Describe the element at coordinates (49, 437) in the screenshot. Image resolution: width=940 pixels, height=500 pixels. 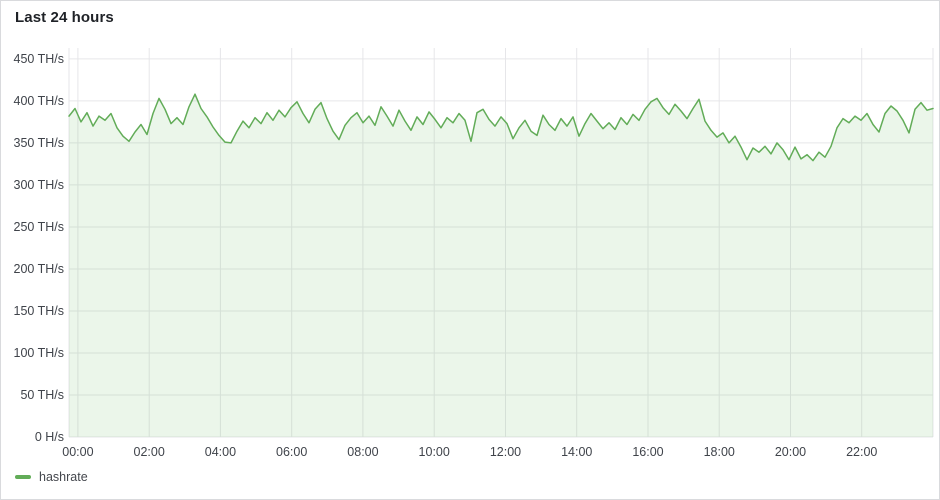
I see `y-axis-label: 0 H/s` at that location.